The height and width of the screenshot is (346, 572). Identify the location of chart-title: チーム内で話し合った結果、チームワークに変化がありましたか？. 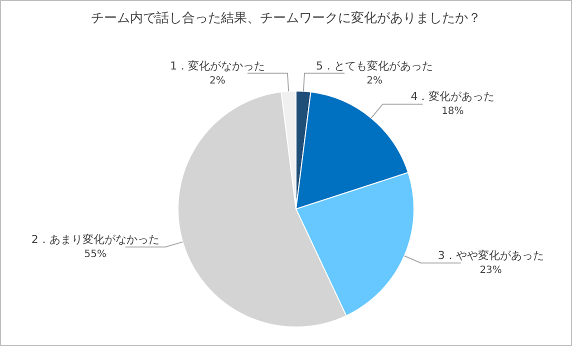
(286, 18).